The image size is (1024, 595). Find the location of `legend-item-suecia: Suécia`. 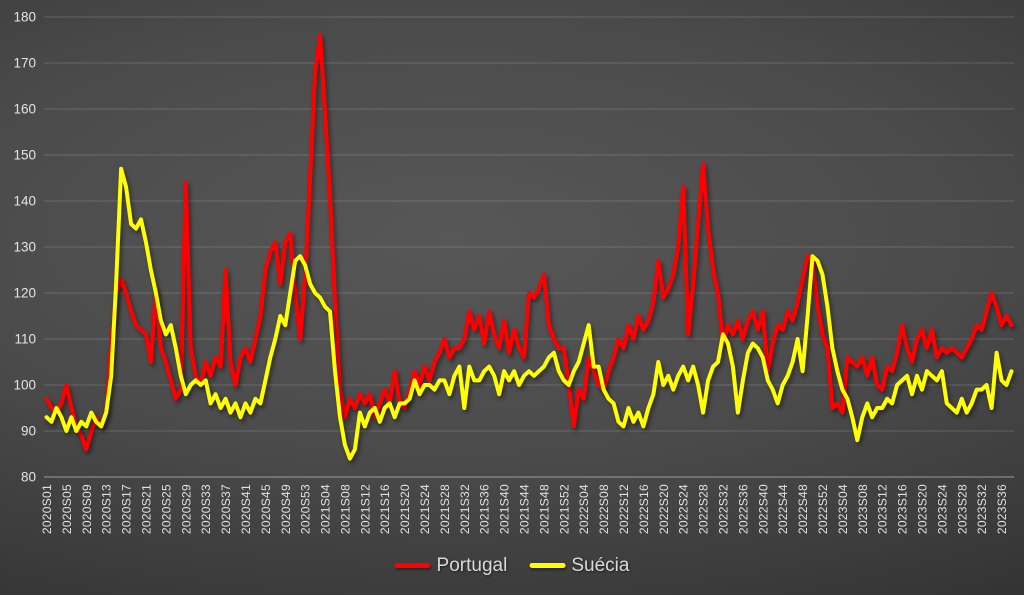

legend-item-suecia: Suécia is located at coordinates (579, 565).